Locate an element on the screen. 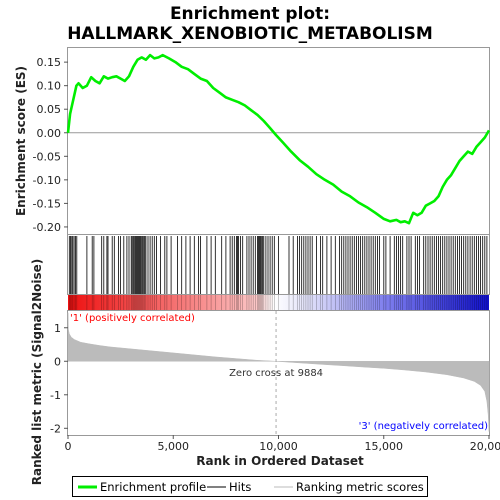 The width and height of the screenshot is (500, 500). metric-y-ticks: -2 -1 0 1 is located at coordinates (59, 378).